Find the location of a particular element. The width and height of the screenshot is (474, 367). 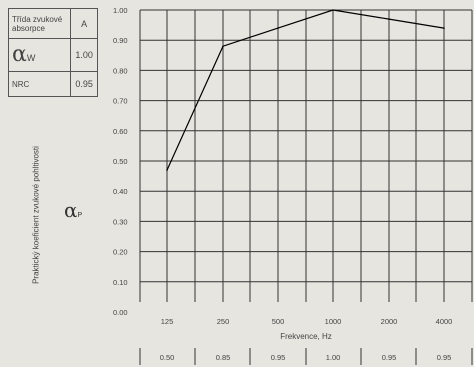

y-tick-label: 0.80 is located at coordinates (120, 70).